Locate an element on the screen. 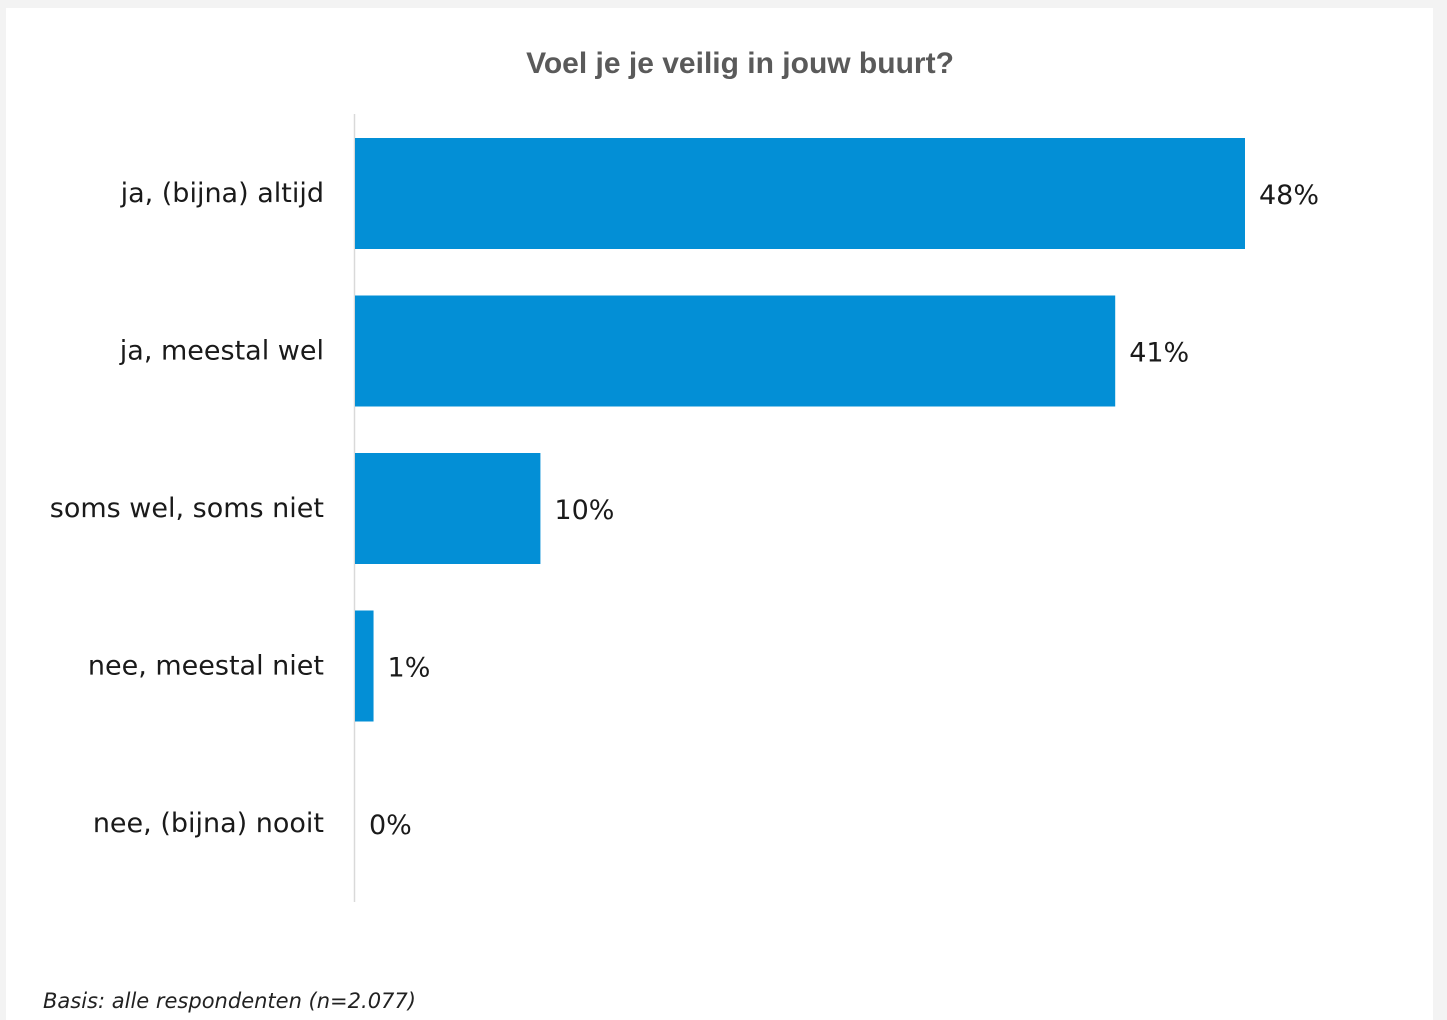  category-label: nee, meestal niet is located at coordinates (206, 666).